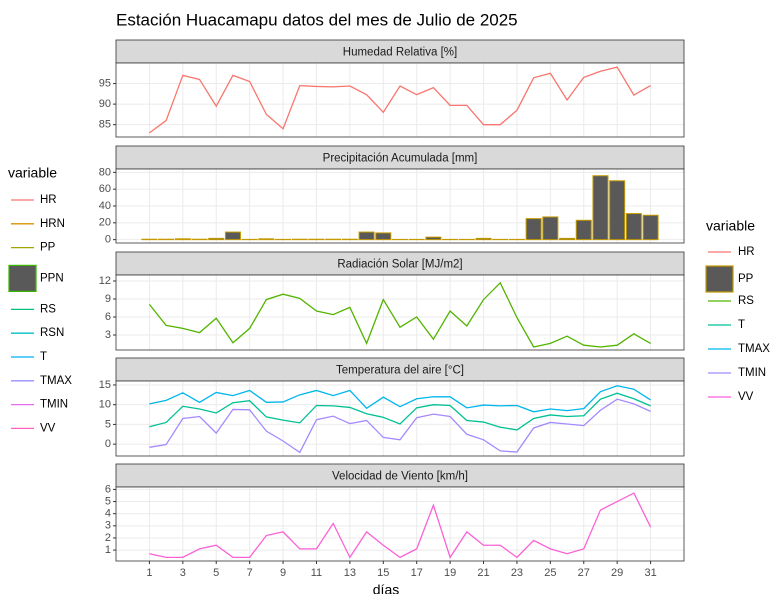 Image resolution: width=772 pixels, height=594 pixels. I want to click on y-tick-label: 9, so click(108, 299).